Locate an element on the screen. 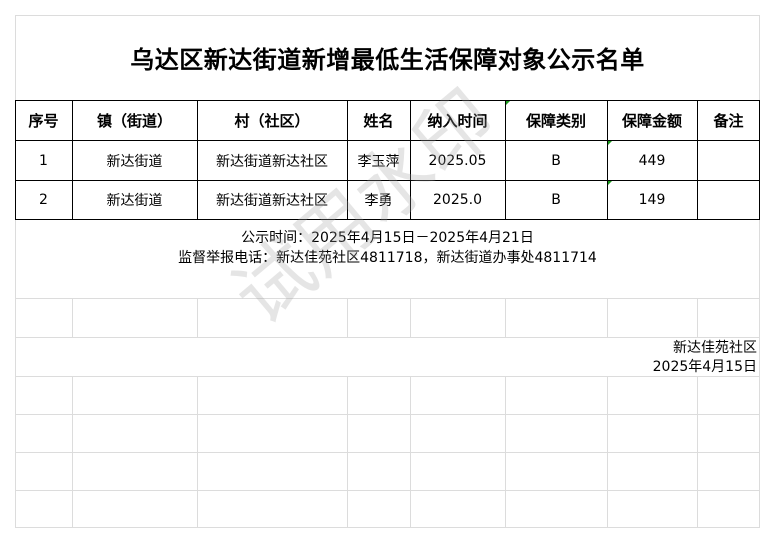 Image resolution: width=775 pixels, height=543 pixels. column-header: 村（社区） is located at coordinates (272, 121).